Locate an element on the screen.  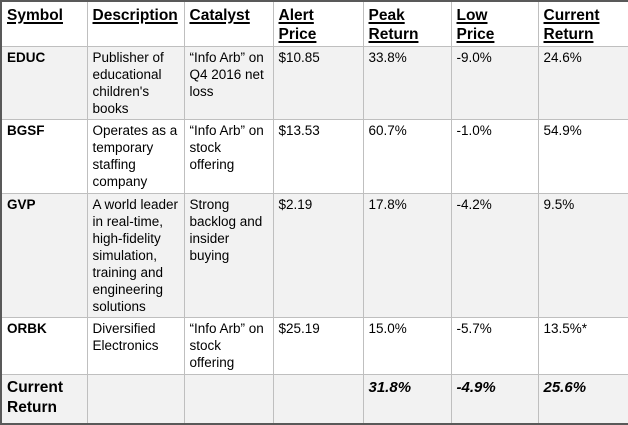
alert-price-cell: $13.53 is located at coordinates (318, 156).